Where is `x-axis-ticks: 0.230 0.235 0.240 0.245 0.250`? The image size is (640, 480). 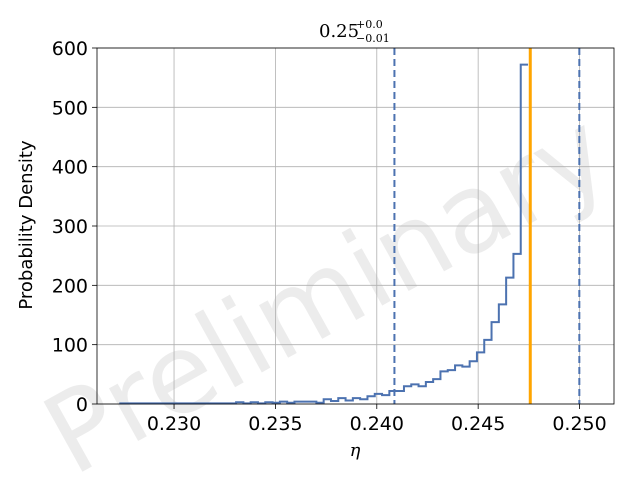
x-axis-ticks: 0.230 0.235 0.240 0.245 0.250 is located at coordinates (377, 419).